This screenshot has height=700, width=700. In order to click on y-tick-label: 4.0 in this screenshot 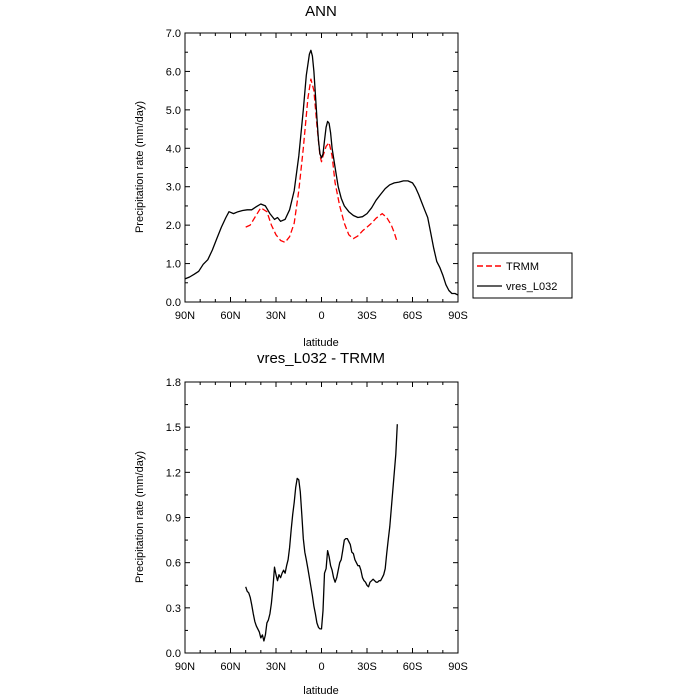, I will do `click(173, 149)`.